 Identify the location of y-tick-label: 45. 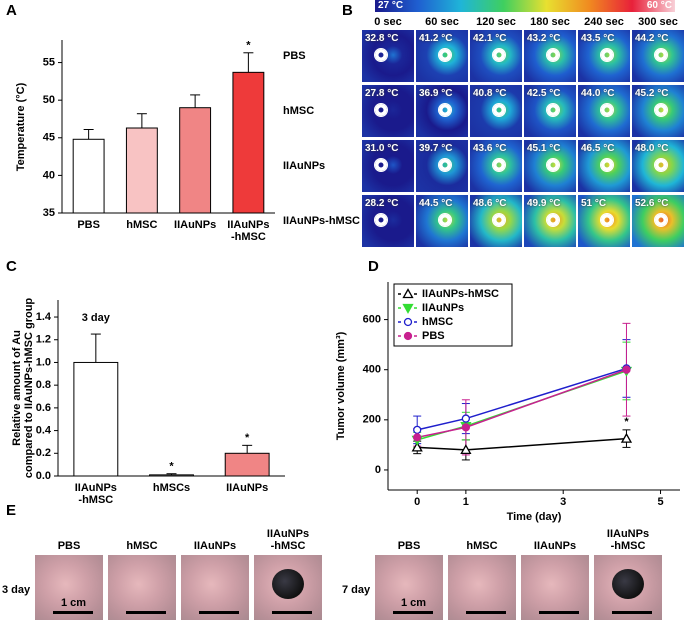
(49, 138).